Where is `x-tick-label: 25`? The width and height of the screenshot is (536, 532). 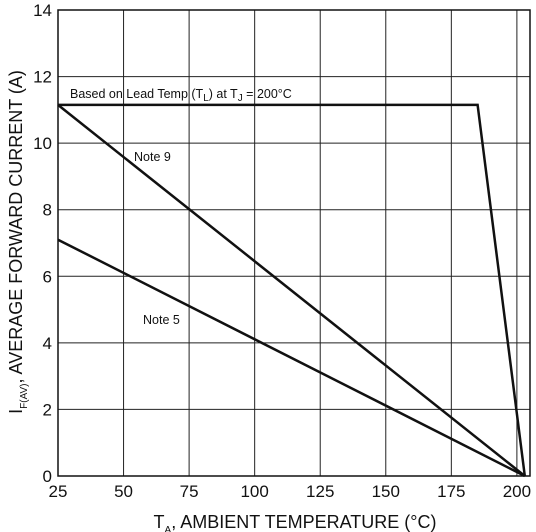
x-tick-label: 25 is located at coordinates (58, 491).